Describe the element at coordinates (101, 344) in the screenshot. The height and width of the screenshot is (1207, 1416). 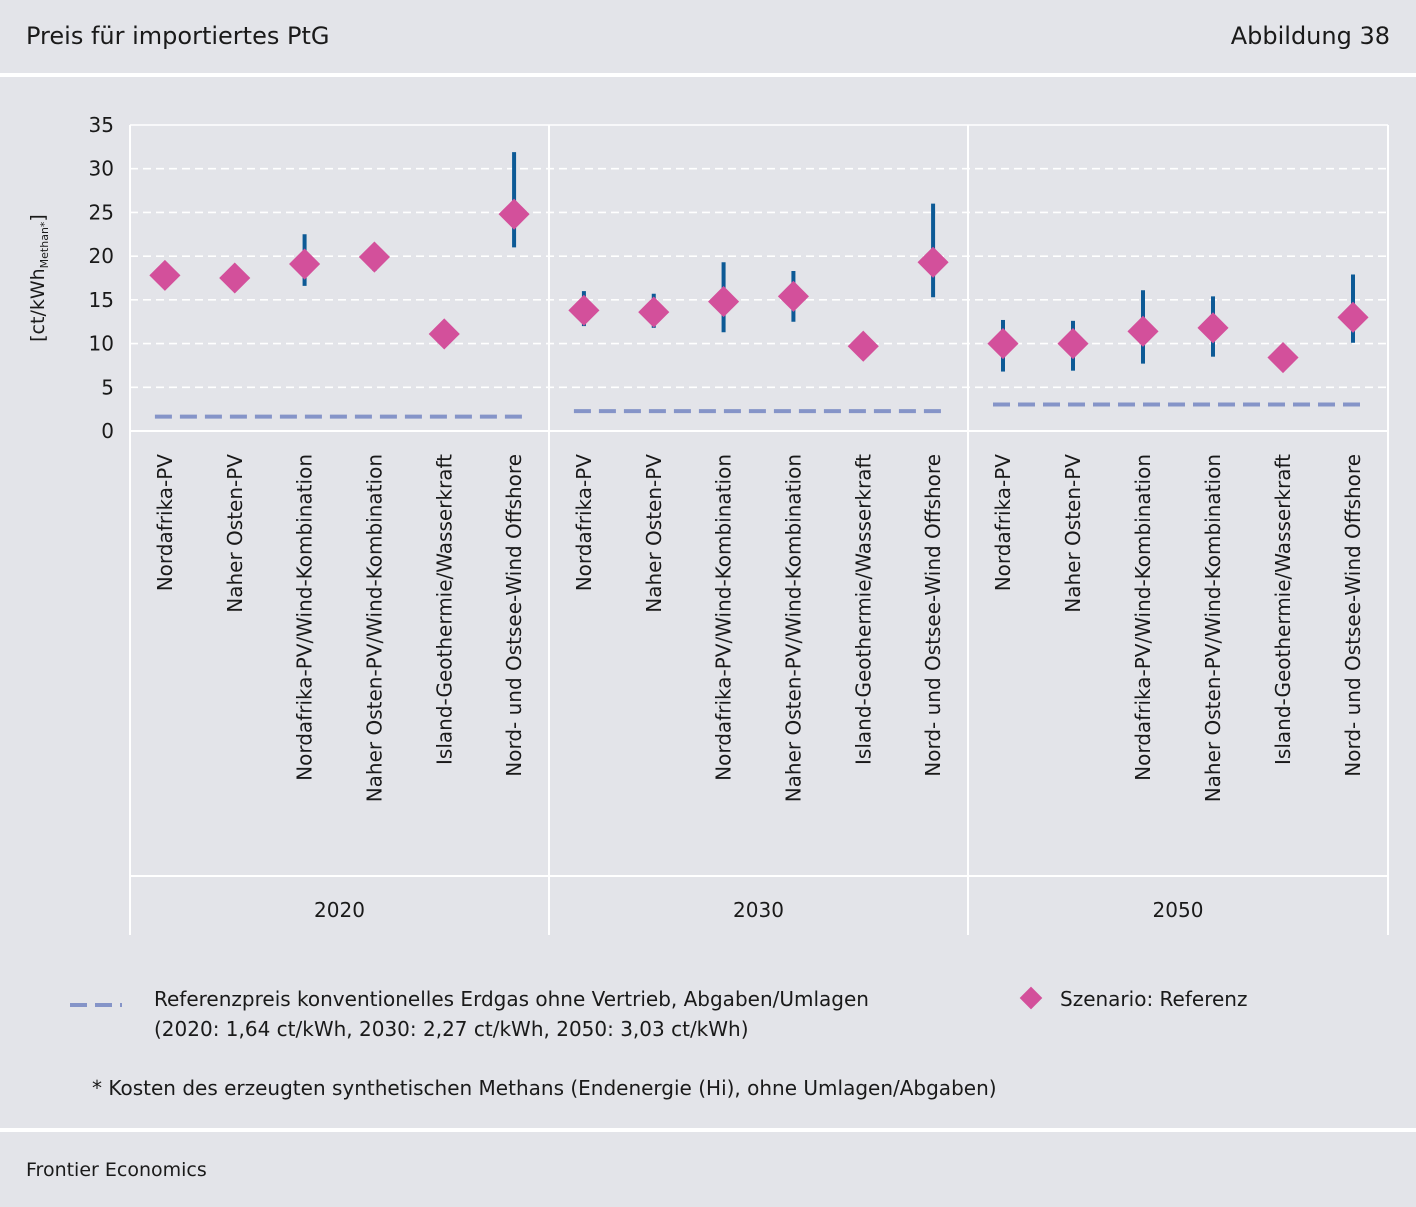
I see `y-tick-label: 10` at that location.